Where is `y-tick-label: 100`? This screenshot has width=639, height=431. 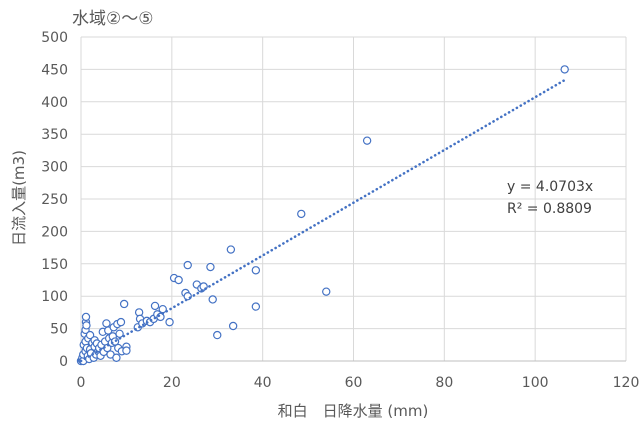 y-tick-label: 100 is located at coordinates (54, 297).